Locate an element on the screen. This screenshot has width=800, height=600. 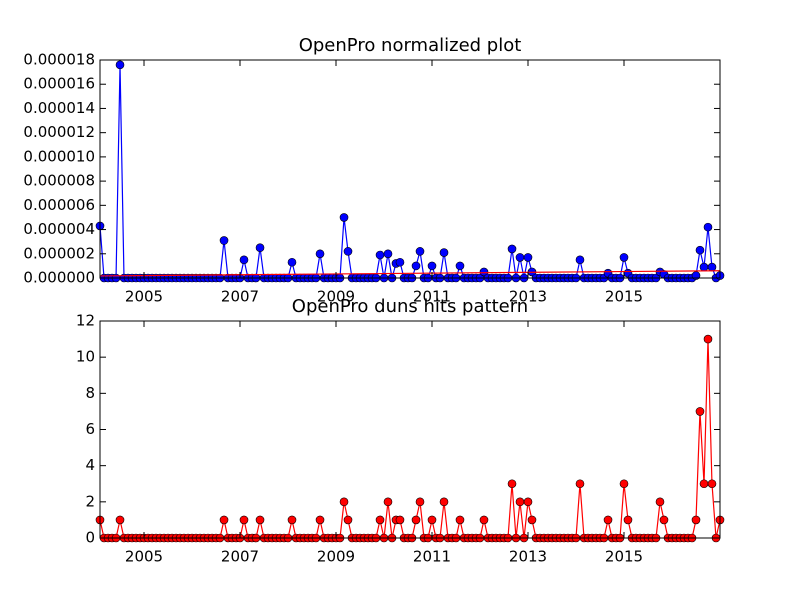
y-tick-label: 10 is located at coordinates (85, 357).